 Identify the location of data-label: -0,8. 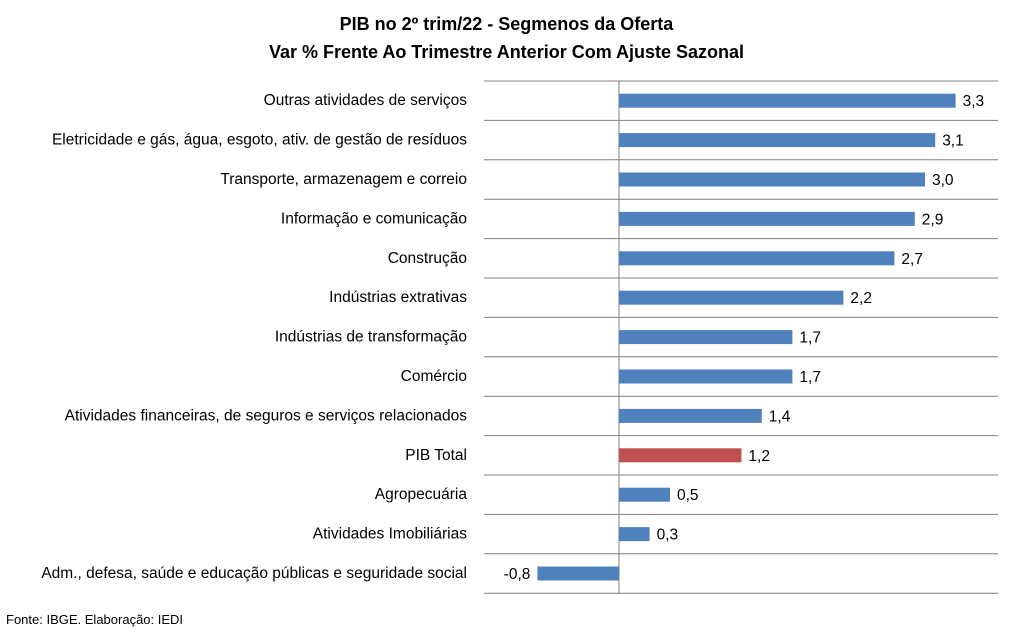
(517, 574).